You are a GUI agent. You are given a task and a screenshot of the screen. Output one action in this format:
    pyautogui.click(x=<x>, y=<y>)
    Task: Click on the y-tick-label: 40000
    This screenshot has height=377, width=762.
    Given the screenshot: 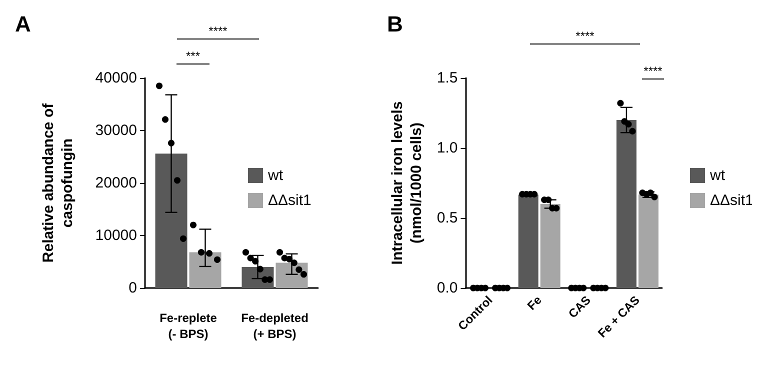 What is the action you would take?
    pyautogui.click(x=116, y=78)
    